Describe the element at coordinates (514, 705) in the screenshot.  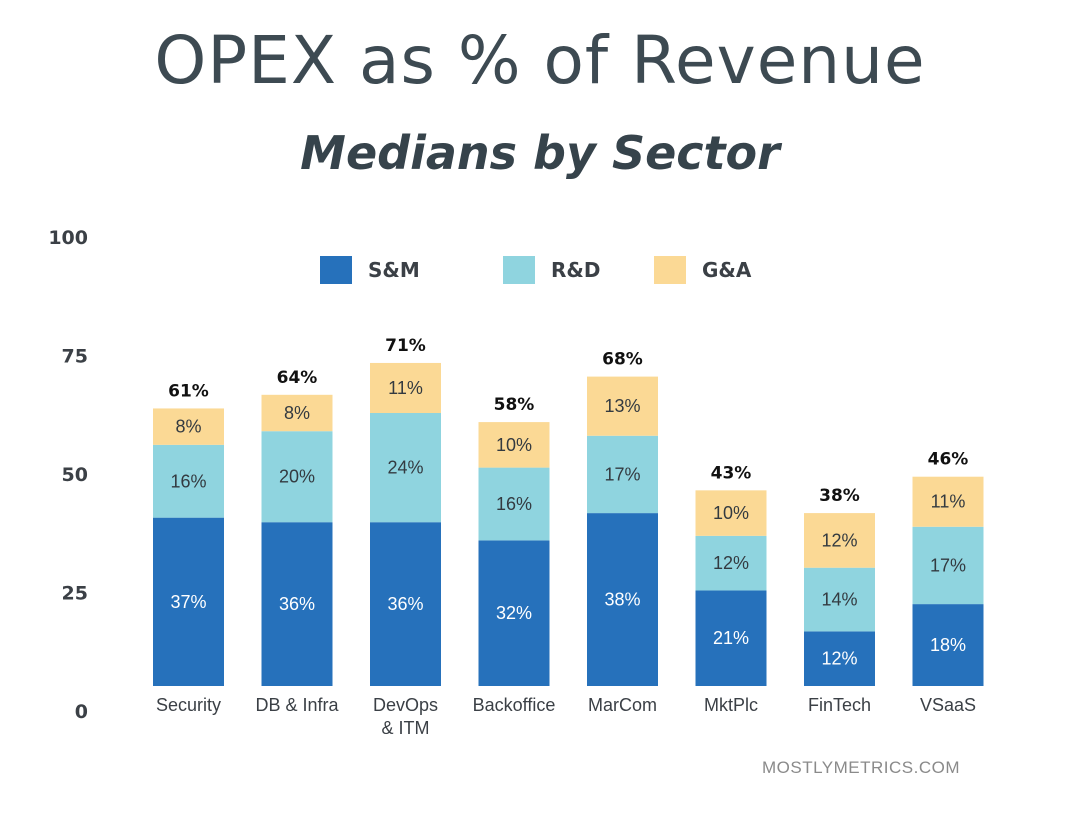
I see `x-tick-label: Backoffice` at that location.